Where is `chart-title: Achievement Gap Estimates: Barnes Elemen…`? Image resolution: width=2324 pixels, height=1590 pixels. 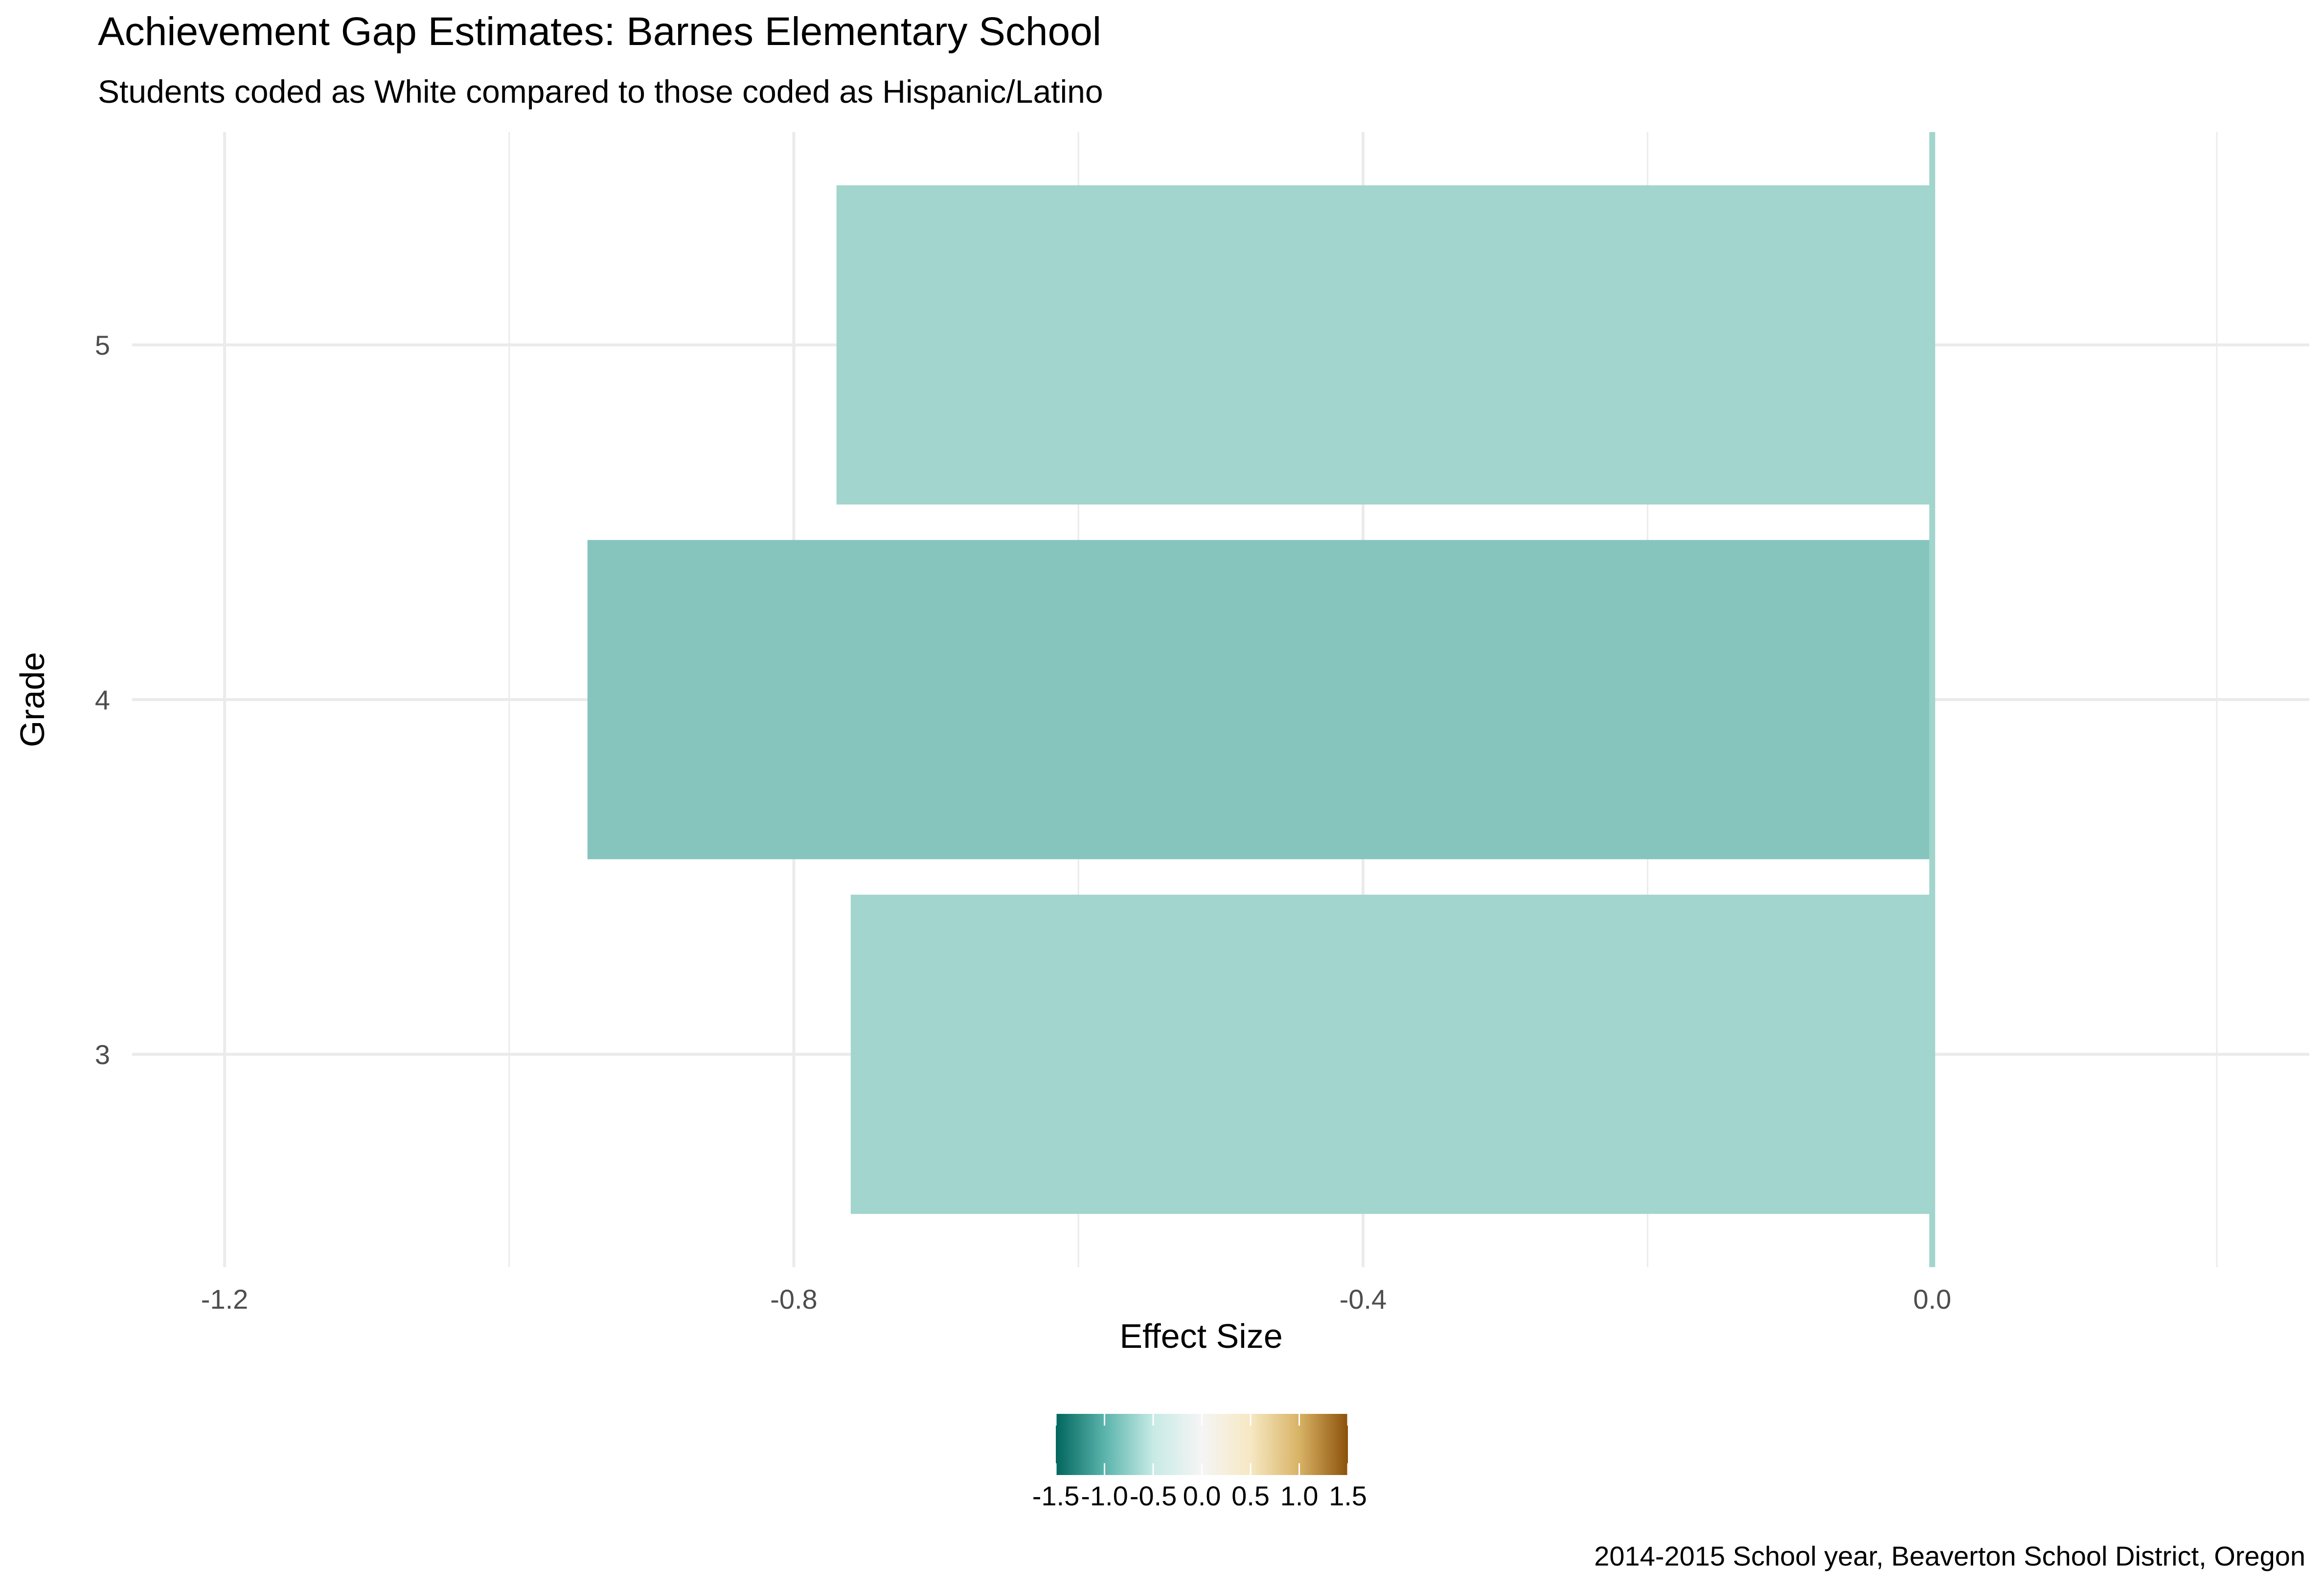 chart-title: Achievement Gap Estimates: Barnes Elemen… is located at coordinates (600, 32).